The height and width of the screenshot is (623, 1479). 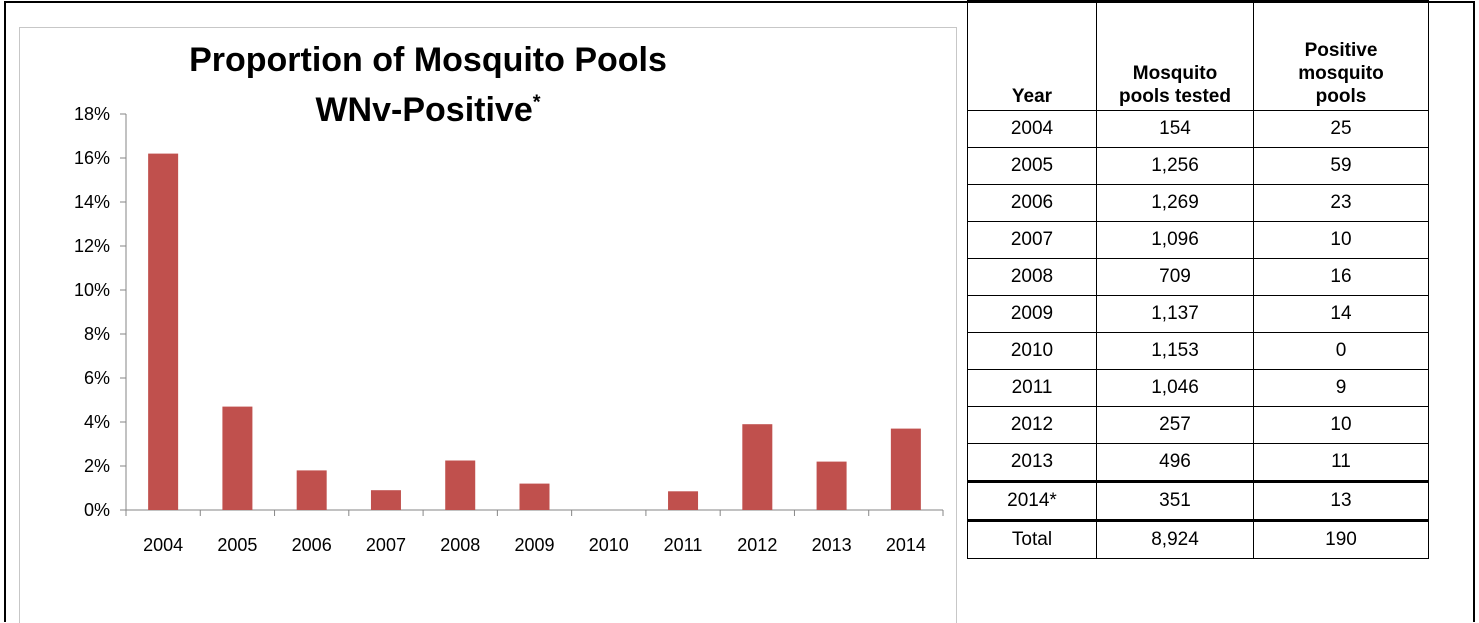 What do you see at coordinates (1341, 314) in the screenshot?
I see `cell-positive-pools: 14` at bounding box center [1341, 314].